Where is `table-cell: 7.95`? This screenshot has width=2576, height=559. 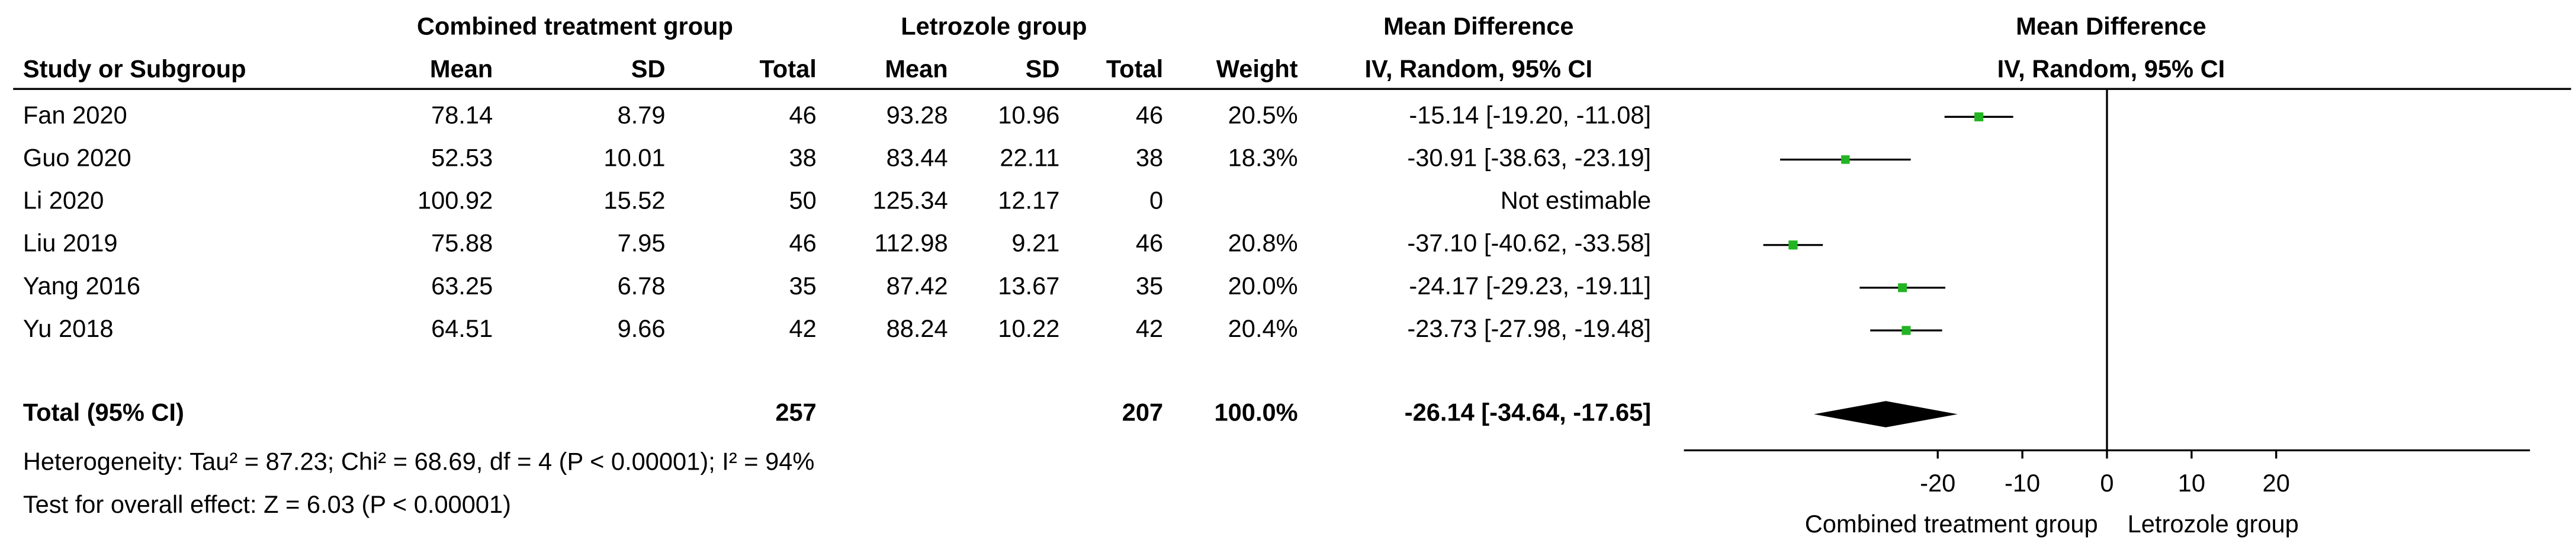 table-cell: 7.95 is located at coordinates (642, 243).